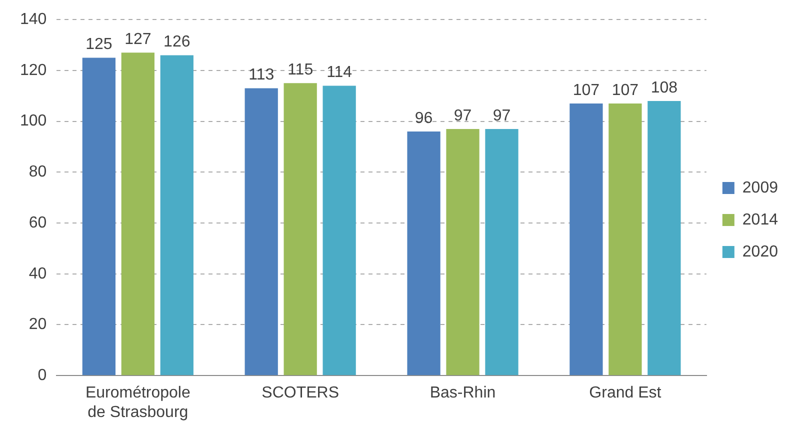 The height and width of the screenshot is (434, 798). Describe the element at coordinates (301, 393) in the screenshot. I see `x-tick-label: SCOTERS` at that location.